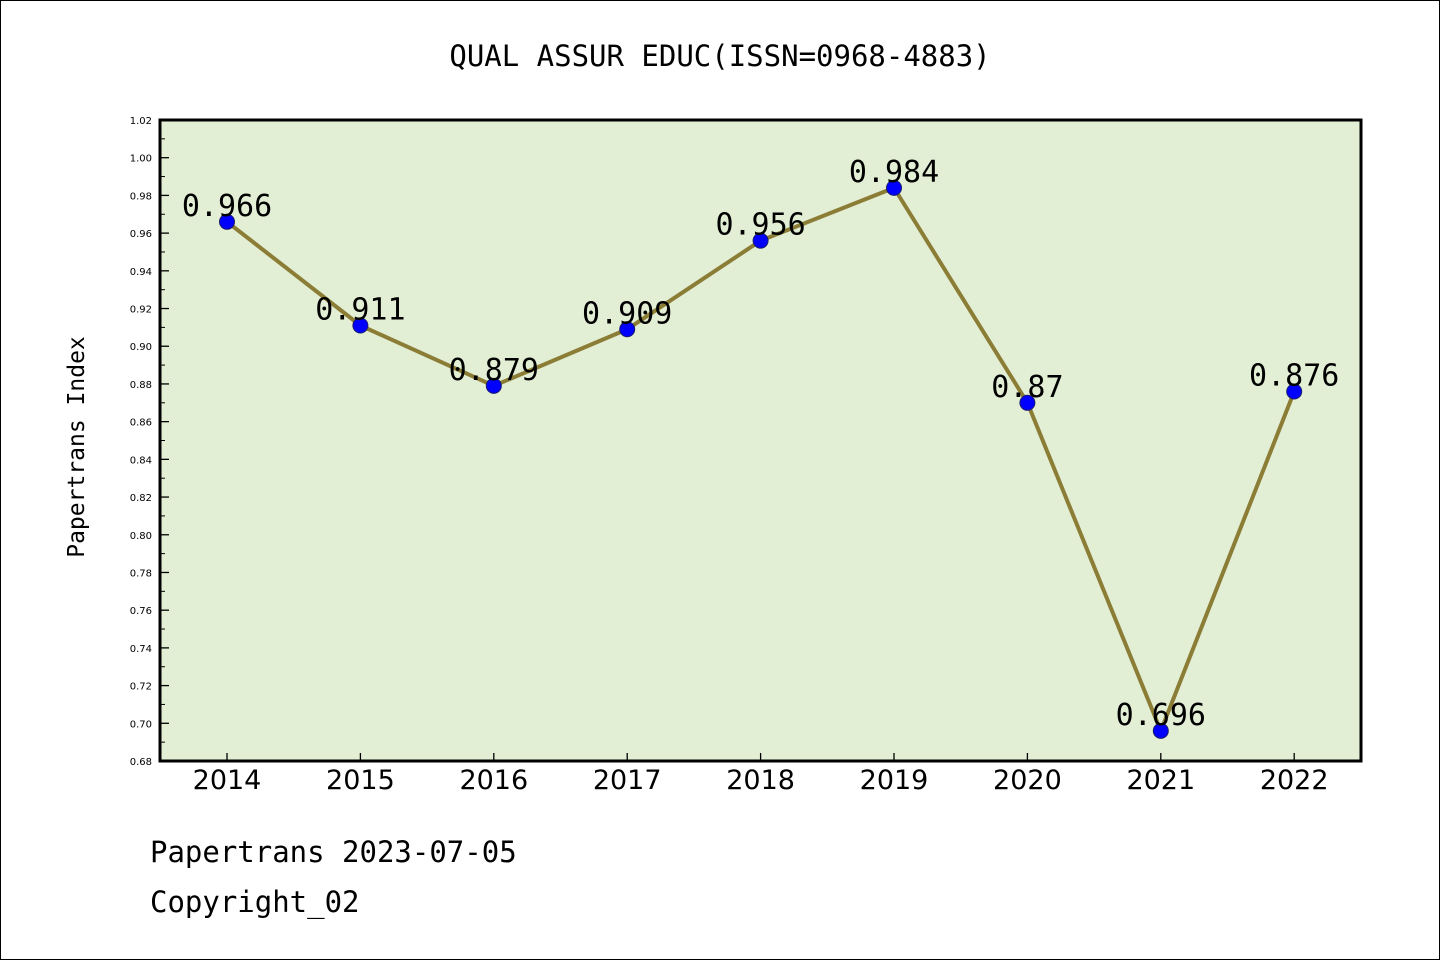 The height and width of the screenshot is (960, 1440). Describe the element at coordinates (141, 724) in the screenshot. I see `y-tick-label: 0.70` at that location.